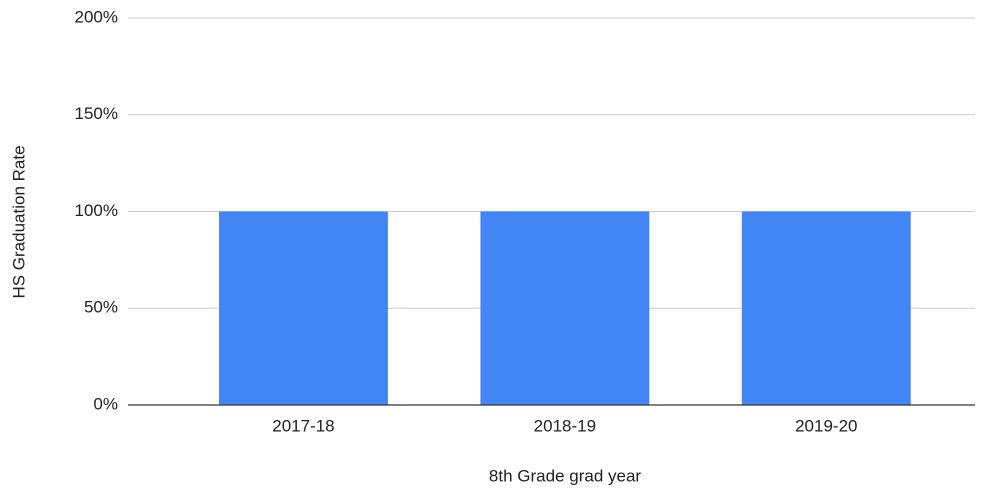 The width and height of the screenshot is (990, 489). What do you see at coordinates (96, 113) in the screenshot?
I see `y-tick-label: 150%` at bounding box center [96, 113].